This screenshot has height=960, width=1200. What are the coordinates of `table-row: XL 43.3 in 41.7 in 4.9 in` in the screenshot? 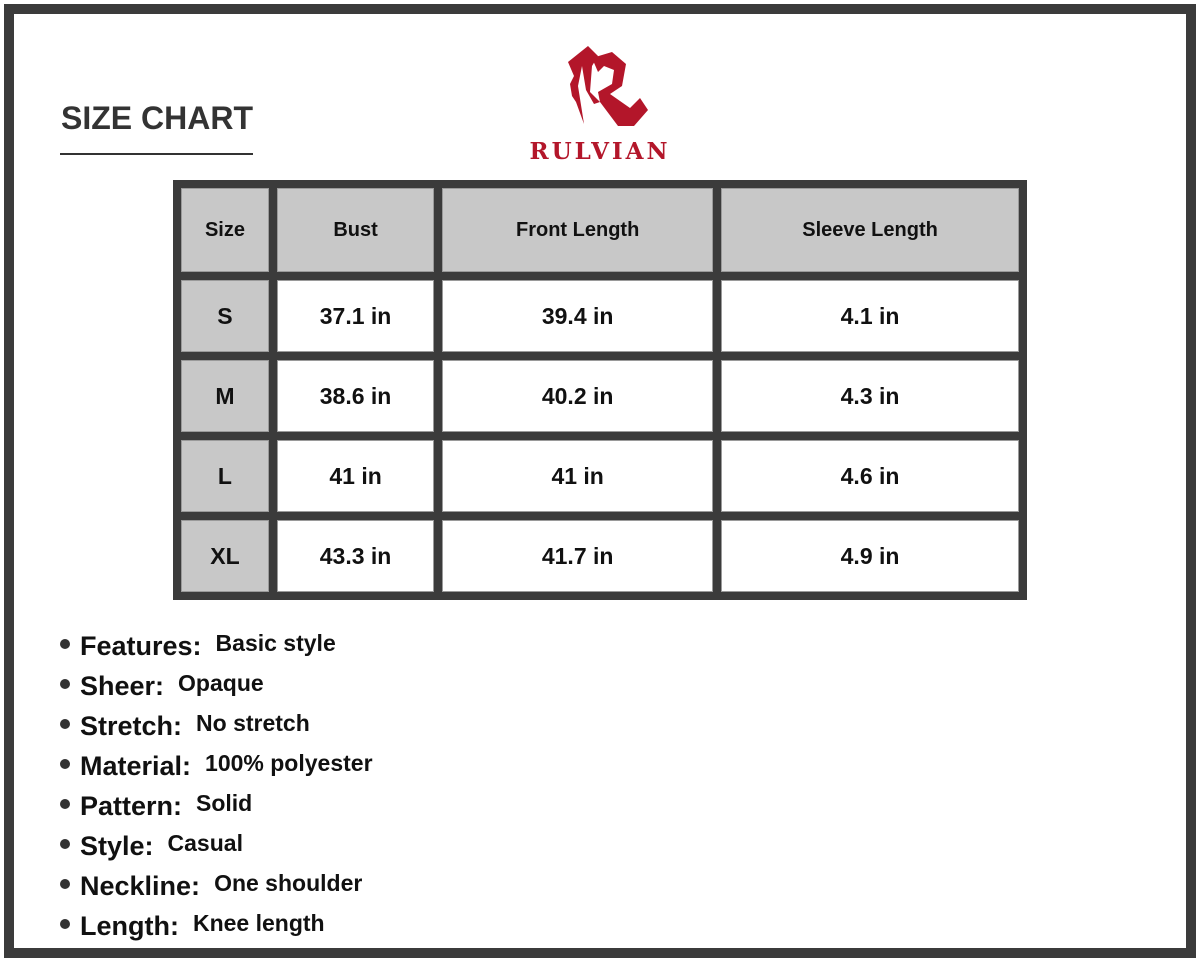 It's located at (600, 556).